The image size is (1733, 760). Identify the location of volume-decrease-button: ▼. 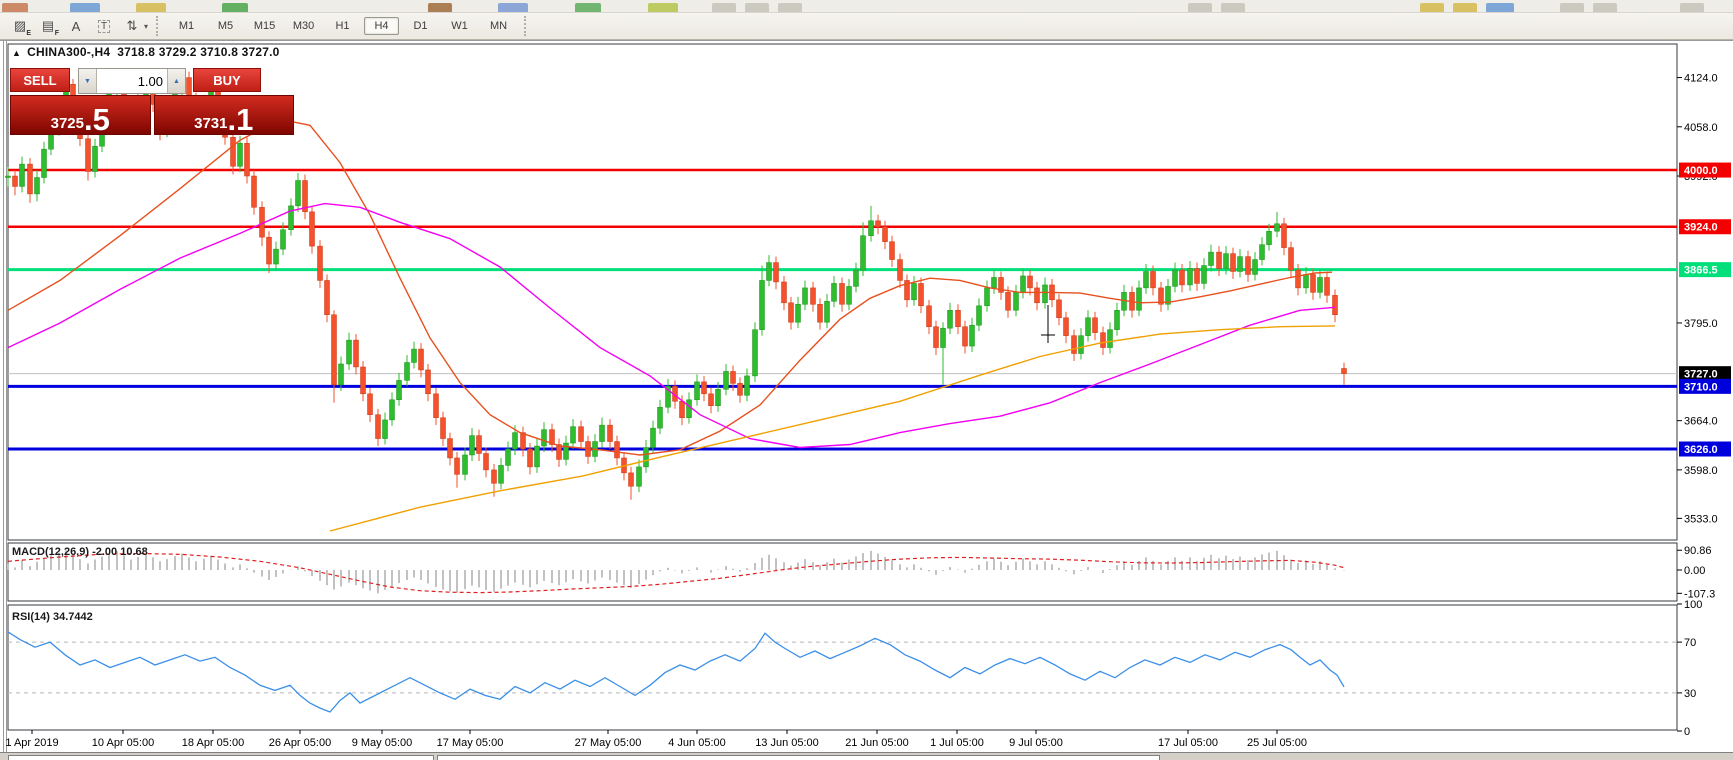
(88, 81).